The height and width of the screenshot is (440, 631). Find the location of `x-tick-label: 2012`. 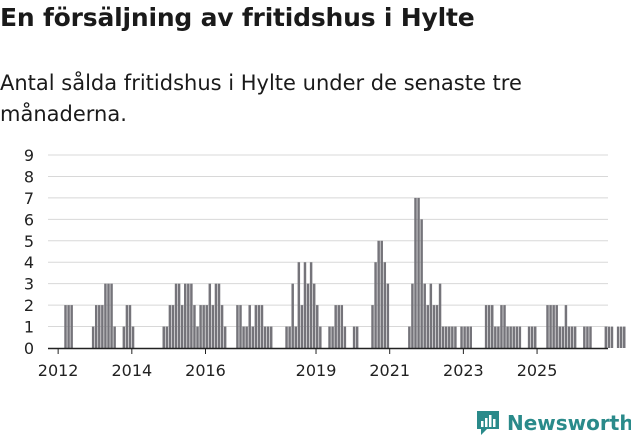

x-tick-label: 2012 is located at coordinates (58, 370).